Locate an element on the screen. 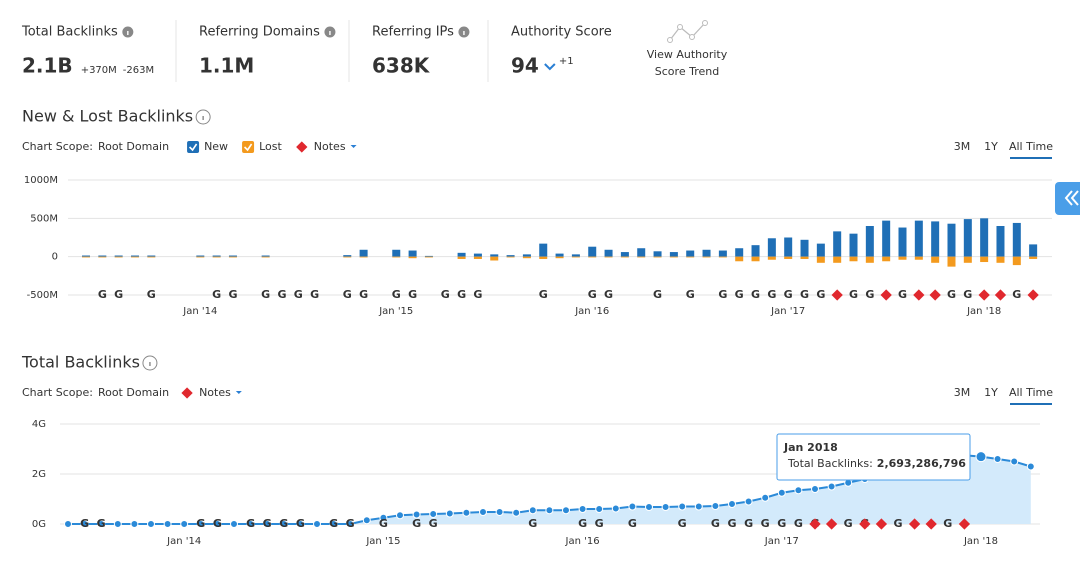  trend-link: View Authority is located at coordinates (687, 54).